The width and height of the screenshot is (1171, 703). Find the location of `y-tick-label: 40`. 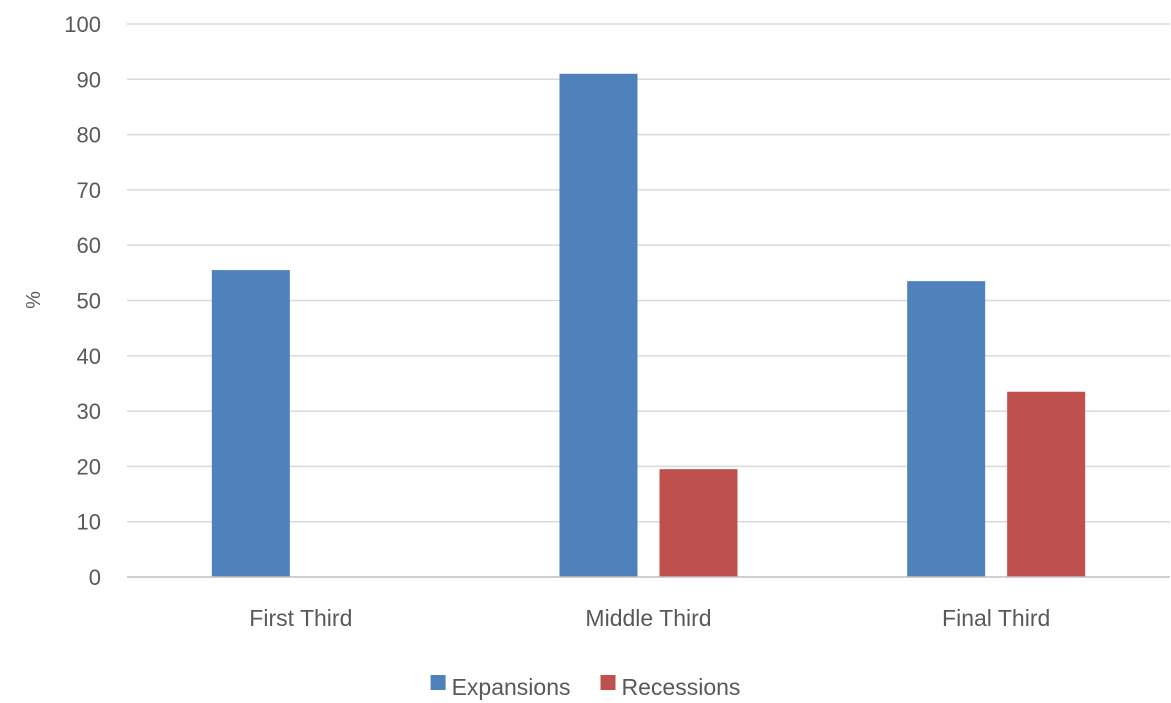

y-tick-label: 40 is located at coordinates (89, 356).